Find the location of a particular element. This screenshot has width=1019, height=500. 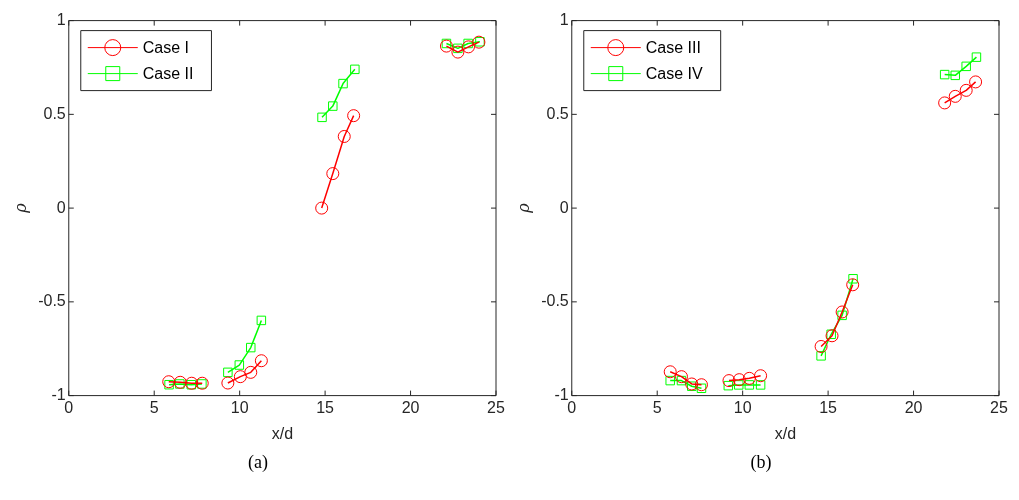

legend-label: Case III is located at coordinates (673, 48).